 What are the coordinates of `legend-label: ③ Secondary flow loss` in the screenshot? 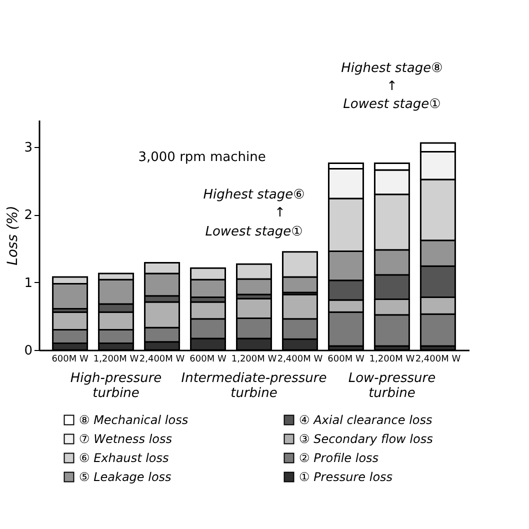 It's located at (366, 439).